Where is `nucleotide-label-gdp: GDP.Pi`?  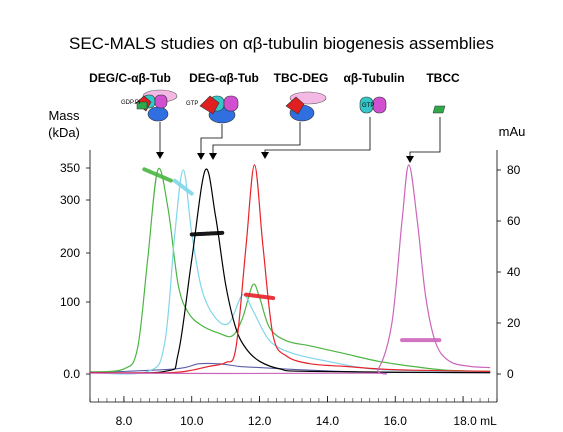 nucleotide-label-gdp: GDP.Pi is located at coordinates (130, 103).